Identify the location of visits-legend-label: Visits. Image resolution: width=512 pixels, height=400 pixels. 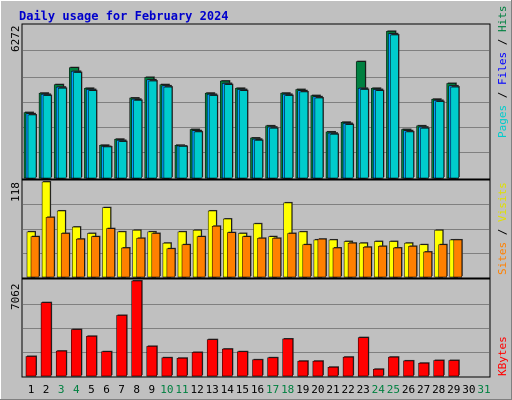
(502, 202).